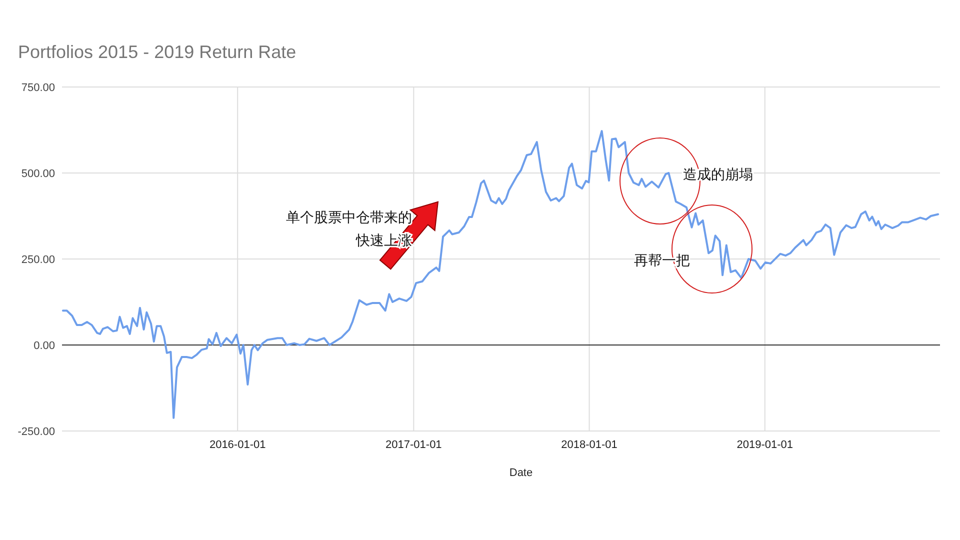  What do you see at coordinates (38, 88) in the screenshot?
I see `y-tick-label: 750.00` at bounding box center [38, 88].